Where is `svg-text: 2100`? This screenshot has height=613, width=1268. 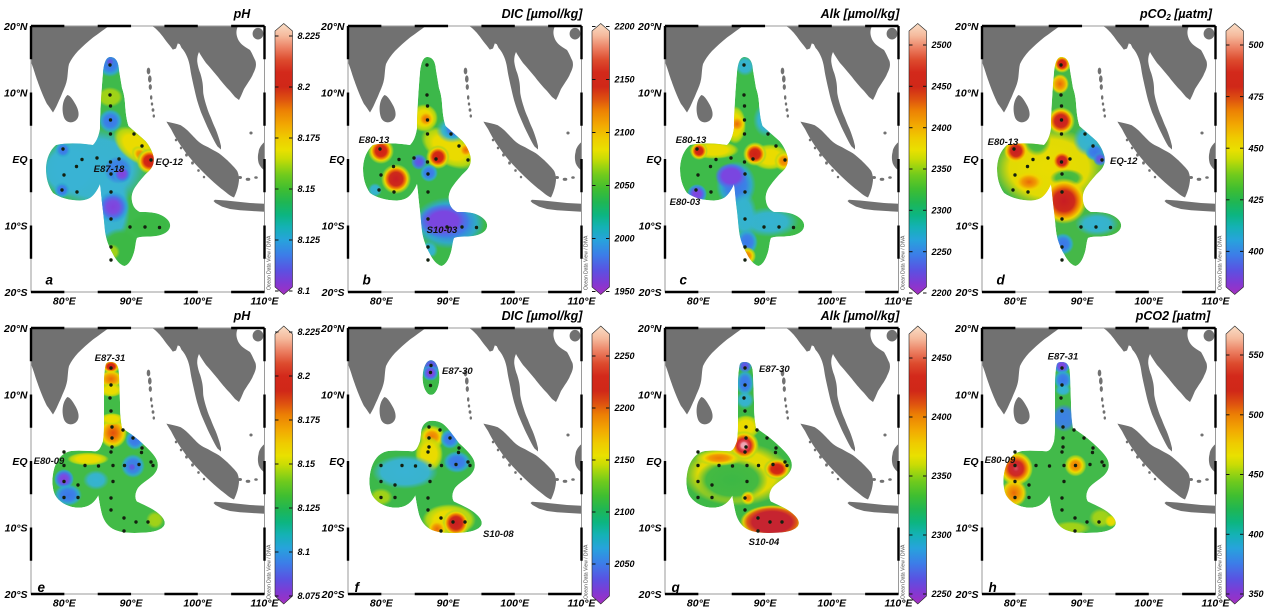
svg-text: 2100 is located at coordinates (624, 133).